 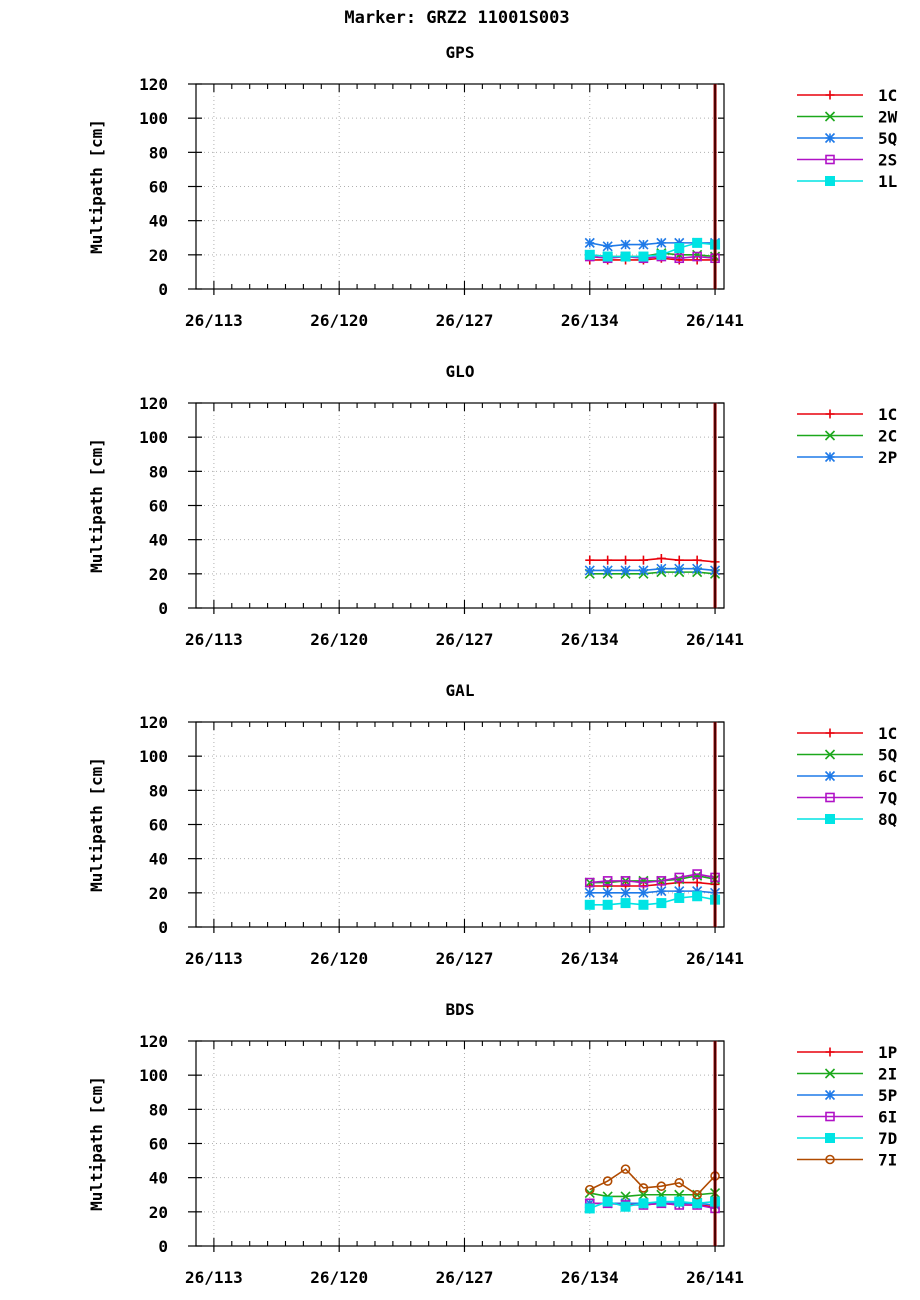 What do you see at coordinates (847, 1095) in the screenshot?
I see `legend-entry: 5P` at bounding box center [847, 1095].